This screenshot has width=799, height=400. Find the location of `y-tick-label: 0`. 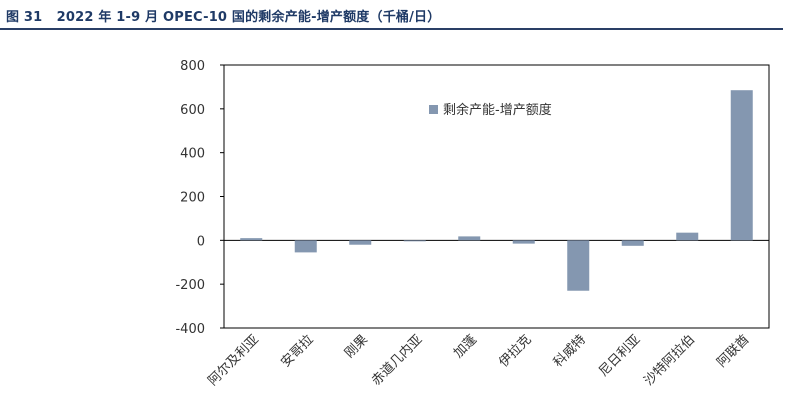

y-tick-label: 0 is located at coordinates (201, 241).